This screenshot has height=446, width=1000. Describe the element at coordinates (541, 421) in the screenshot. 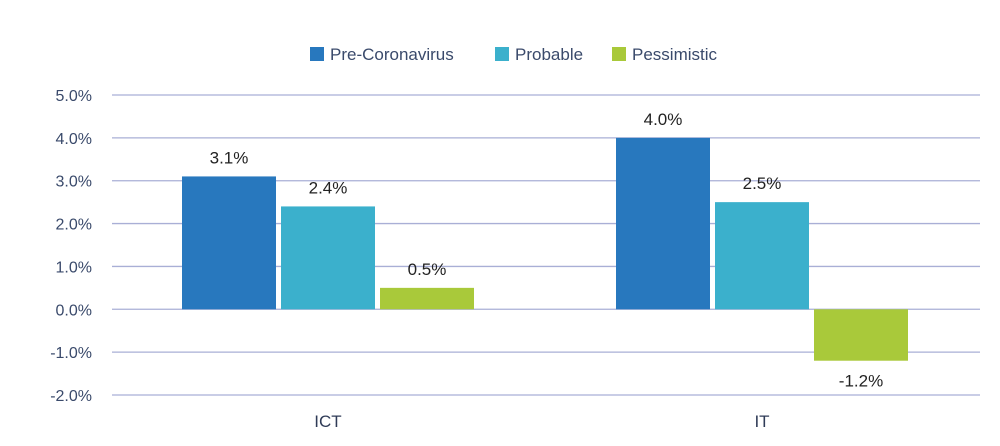

I see `x-axis: ICT IT` at that location.